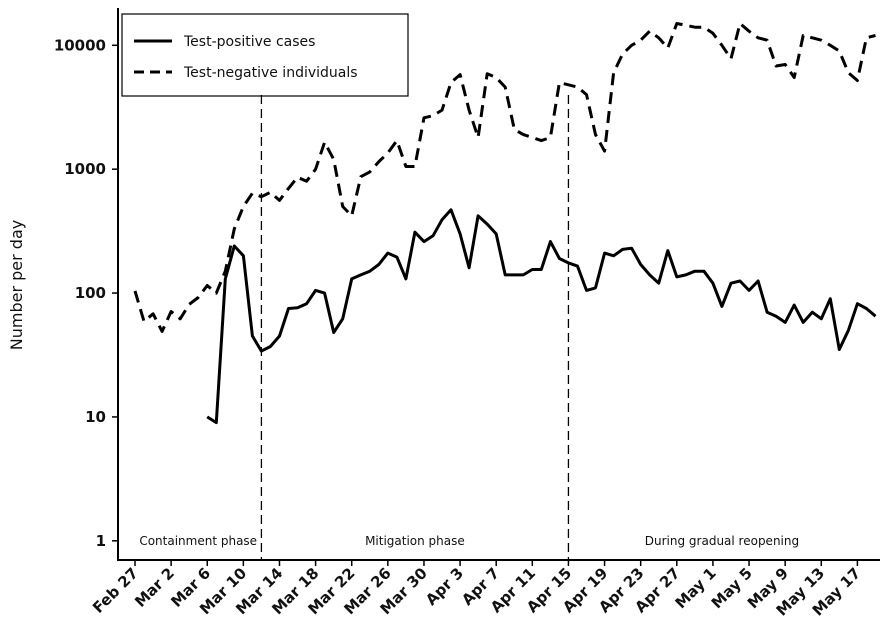 Image resolution: width=880 pixels, height=621 pixels. What do you see at coordinates (265, 55) in the screenshot?
I see `legend-box` at bounding box center [265, 55].